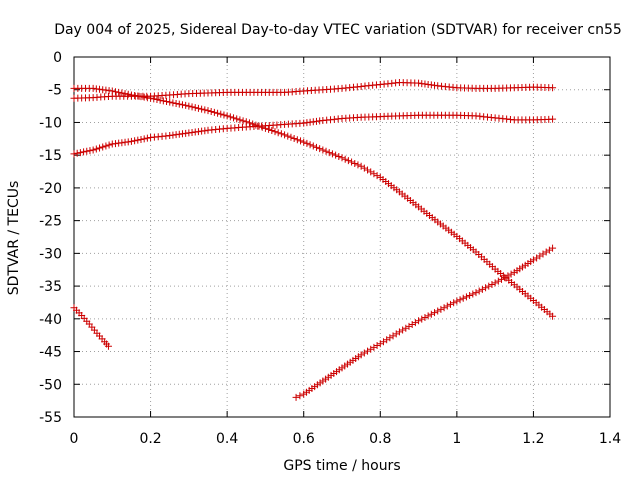 The width and height of the screenshot is (640, 480). Describe the element at coordinates (14, 238) in the screenshot. I see `y-axis-label: SDTVAR / TECUs` at that location.